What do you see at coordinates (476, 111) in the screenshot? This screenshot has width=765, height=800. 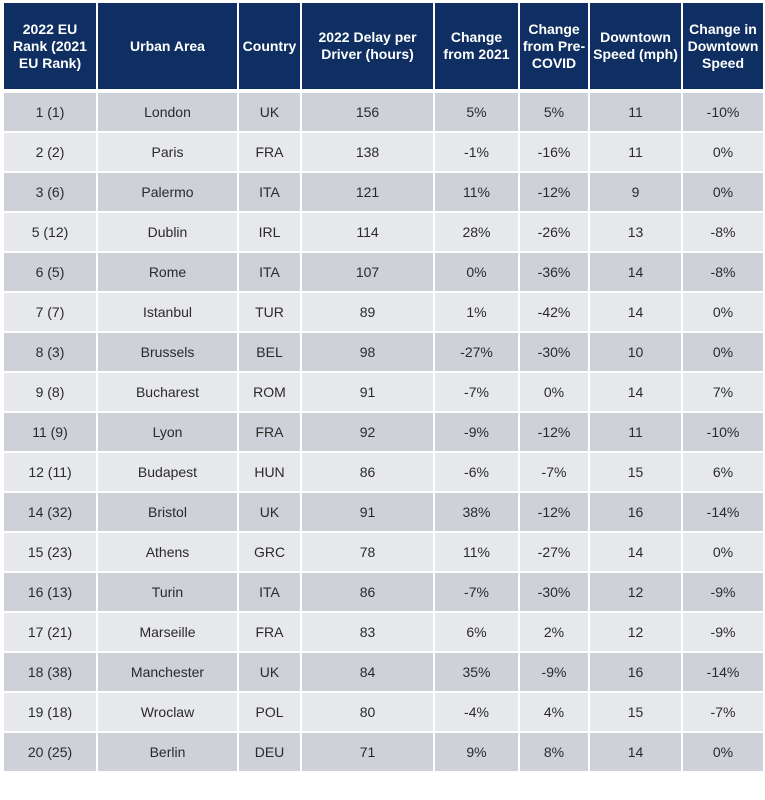 I see `change-2021-cell: 5%` at bounding box center [476, 111].